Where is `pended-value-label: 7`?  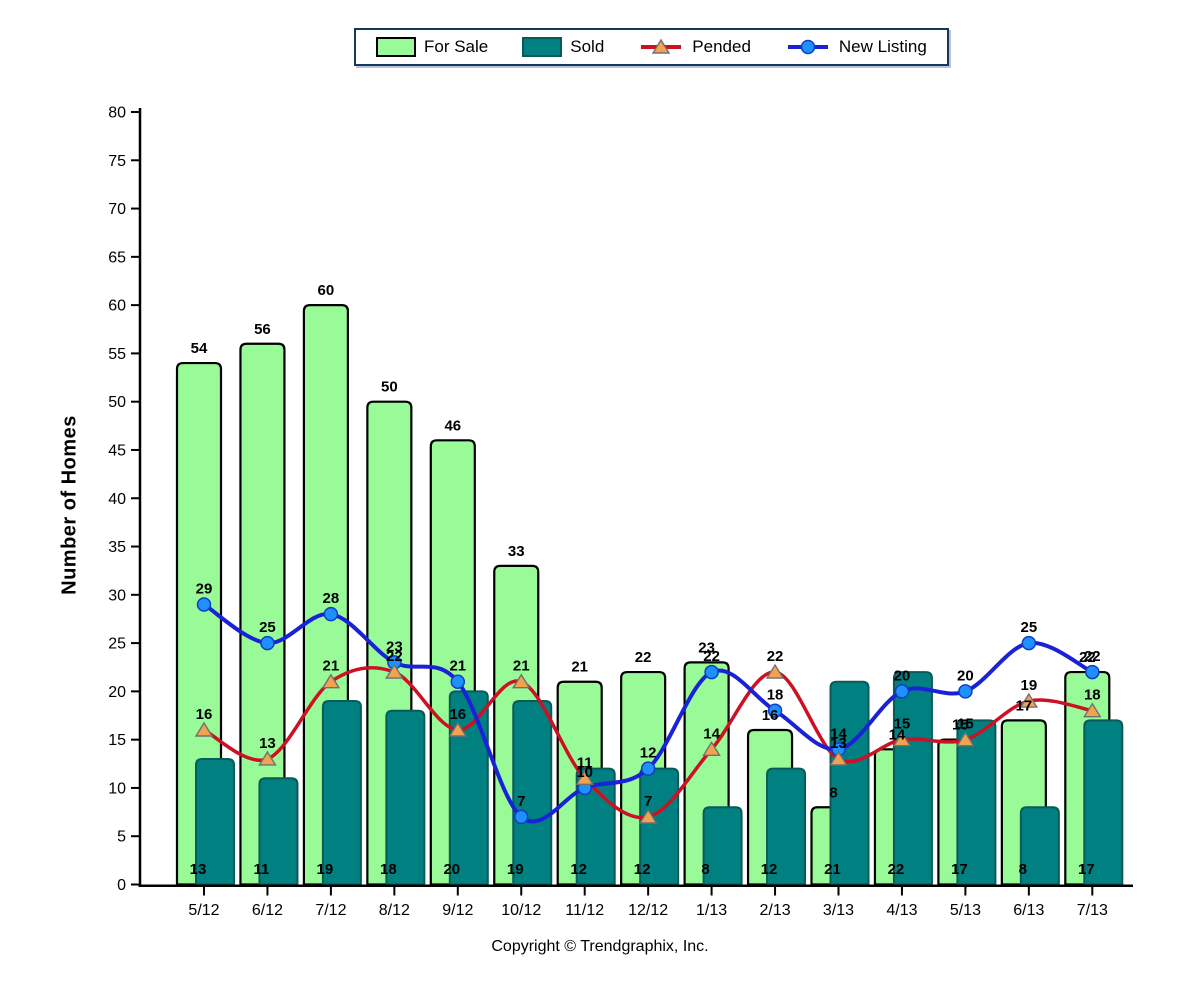
pended-value-label: 7 is located at coordinates (648, 801).